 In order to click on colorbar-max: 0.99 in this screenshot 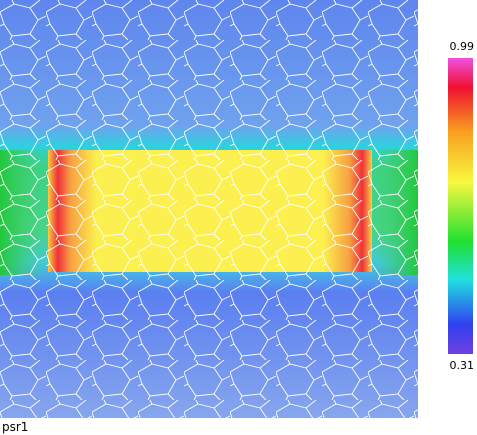, I will do `click(462, 46)`.